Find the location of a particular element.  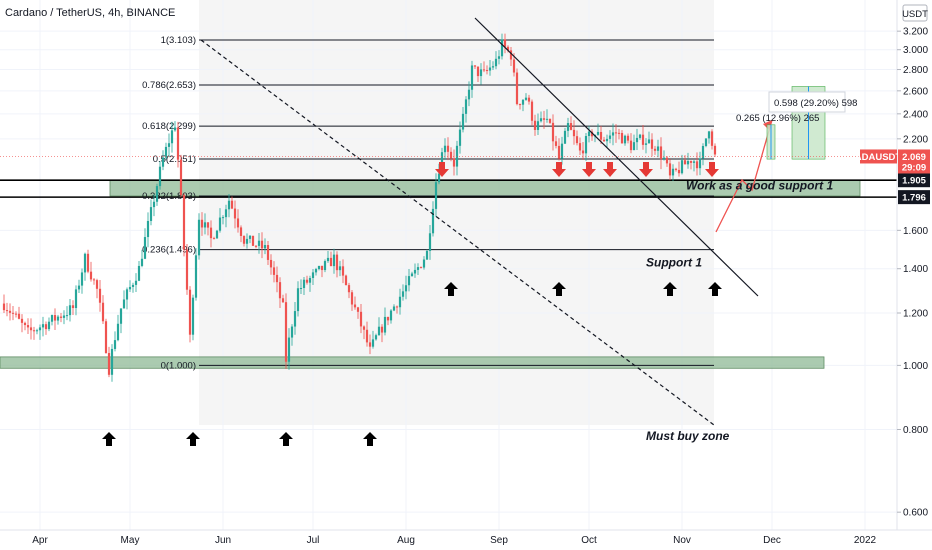

level-tag is located at coordinates (914, 180).